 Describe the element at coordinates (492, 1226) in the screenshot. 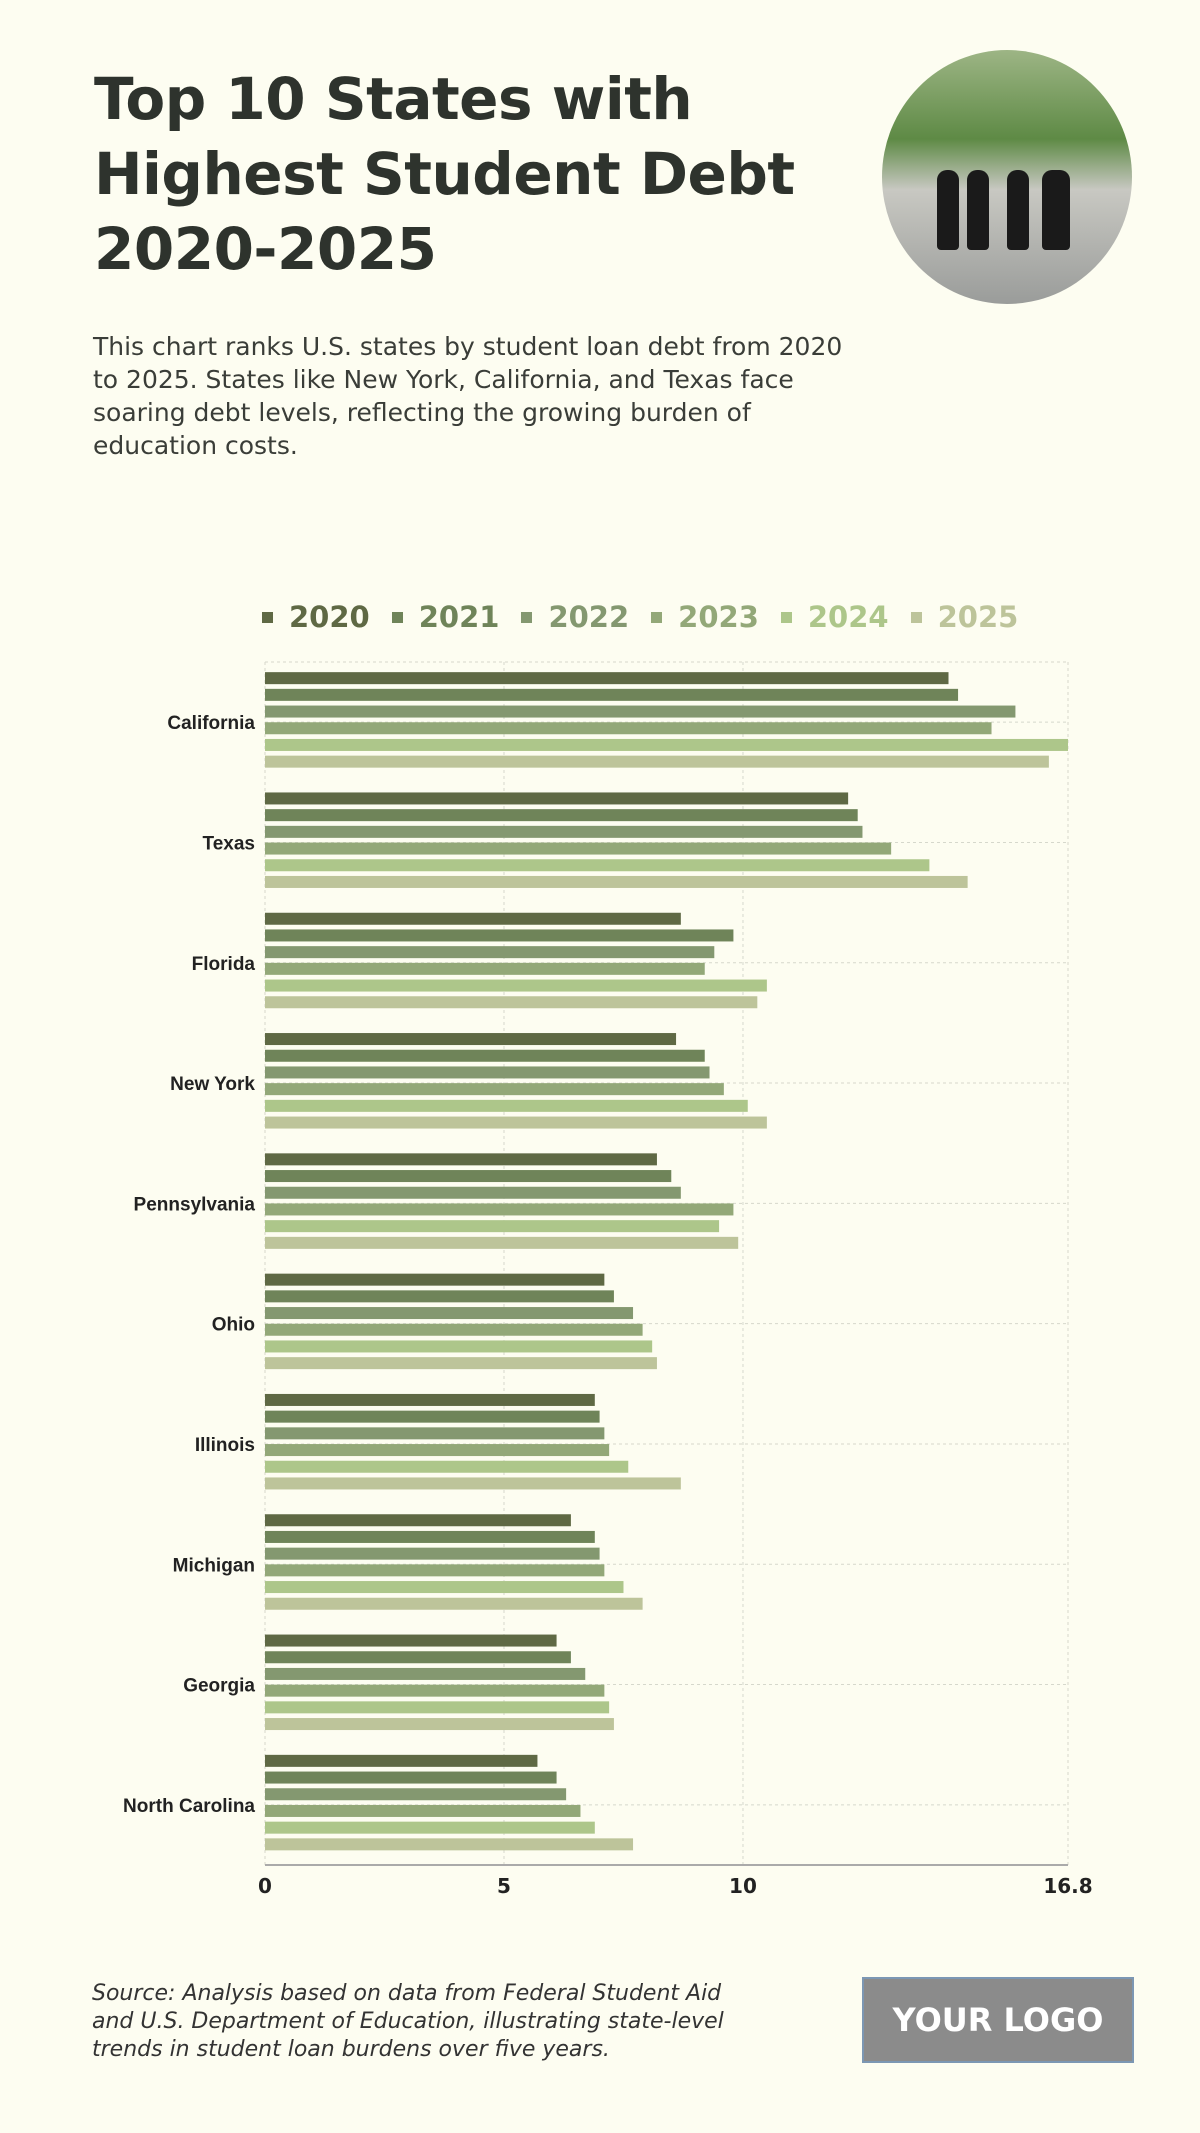

I see `bar-2024-pennsylvania` at that location.